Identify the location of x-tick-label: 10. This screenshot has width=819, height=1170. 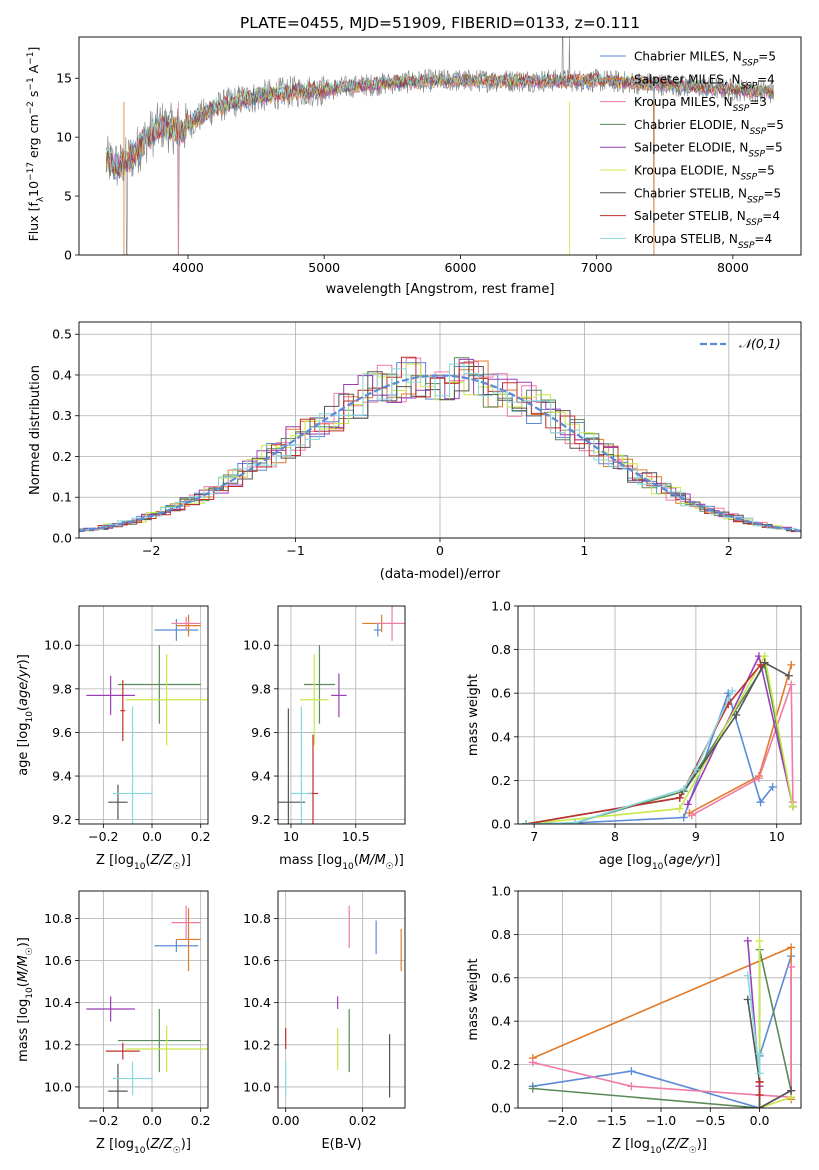
(777, 836).